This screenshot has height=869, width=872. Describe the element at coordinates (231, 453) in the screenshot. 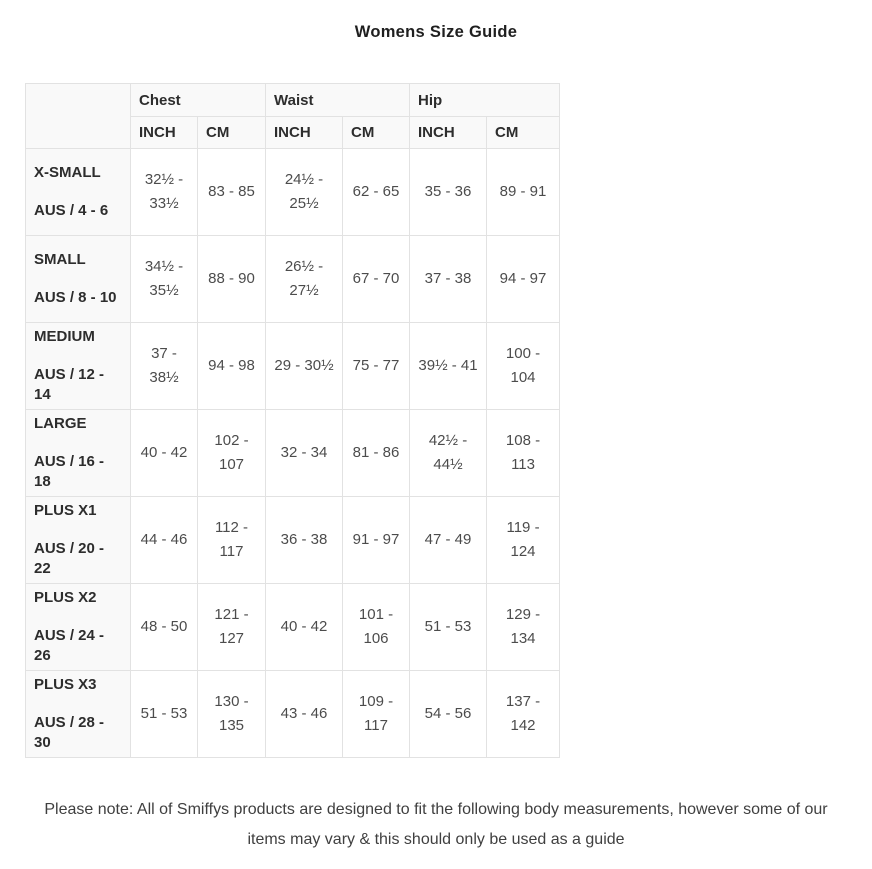

I see `chest-cm-value: 102 - 107` at that location.